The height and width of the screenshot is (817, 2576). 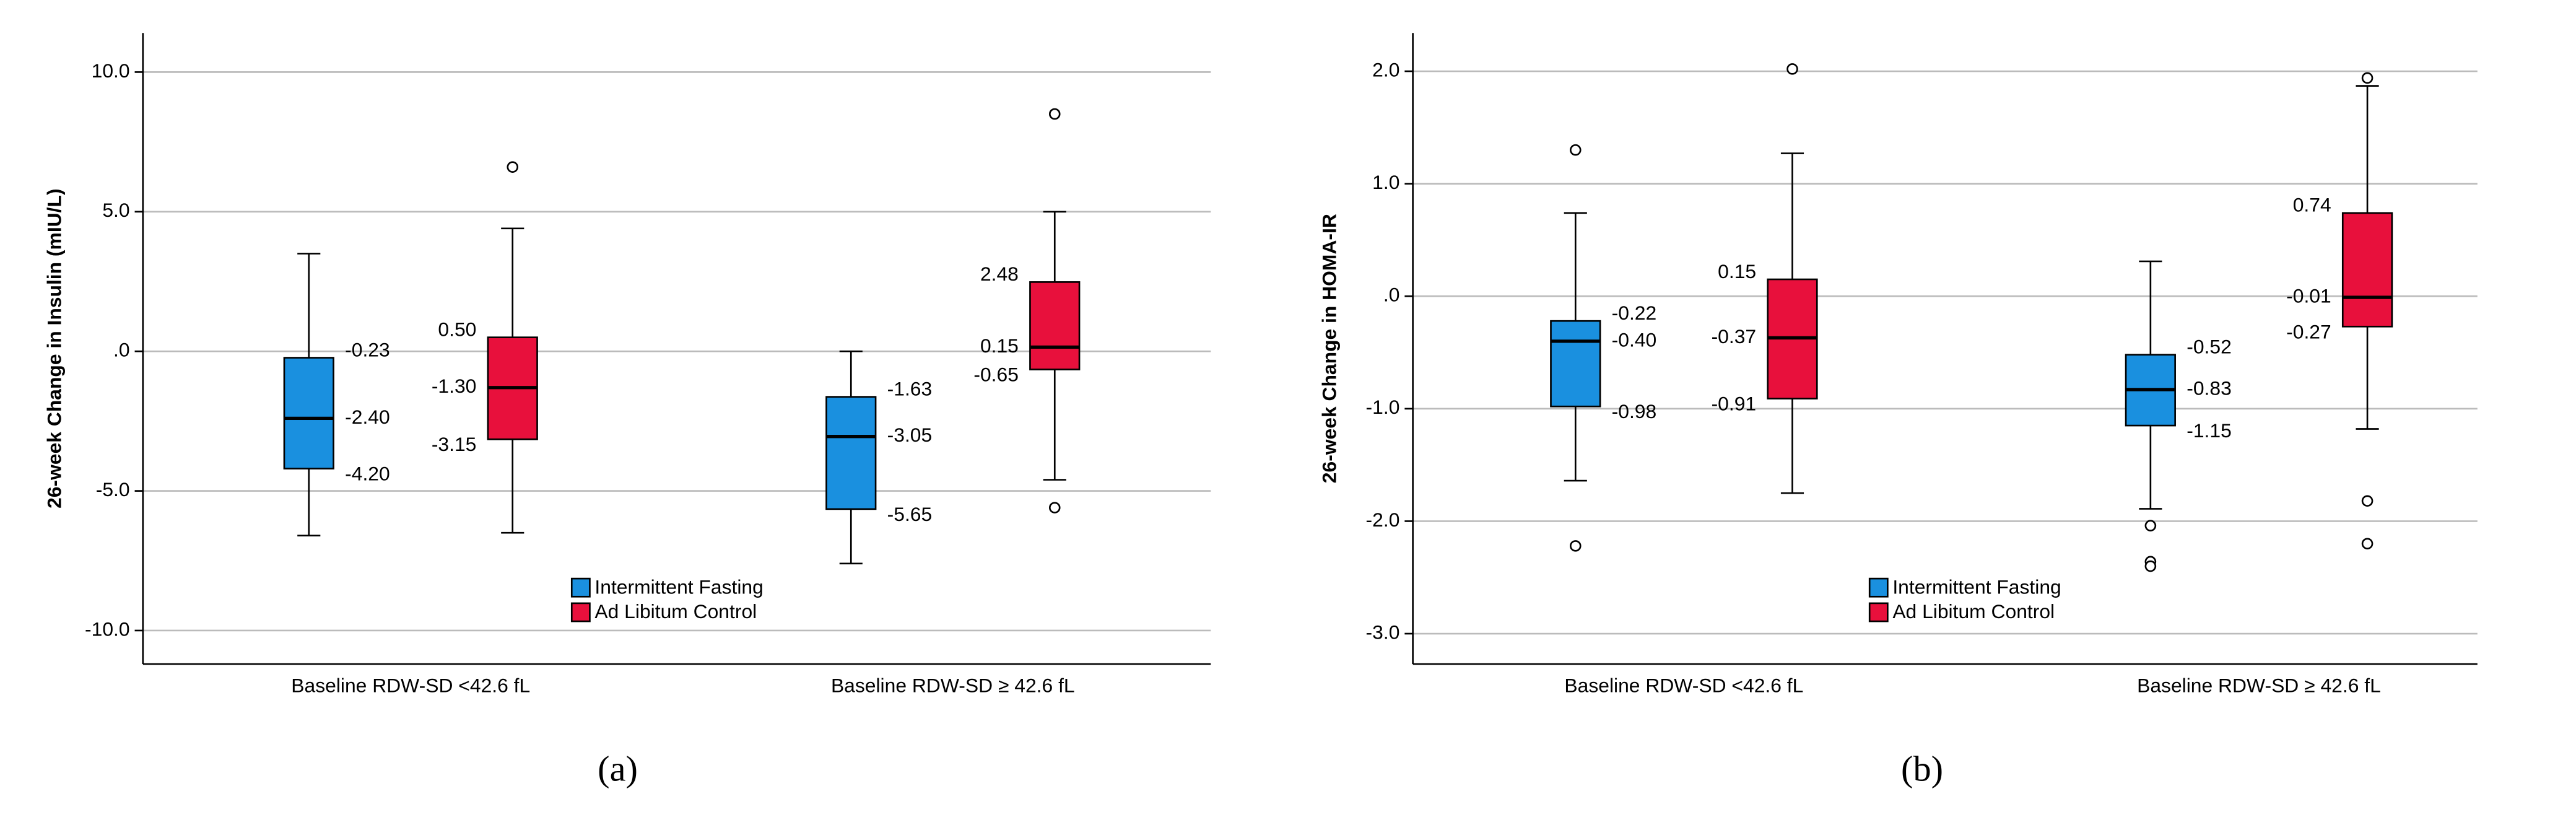 I want to click on value-label: -1.30, so click(x=454, y=386).